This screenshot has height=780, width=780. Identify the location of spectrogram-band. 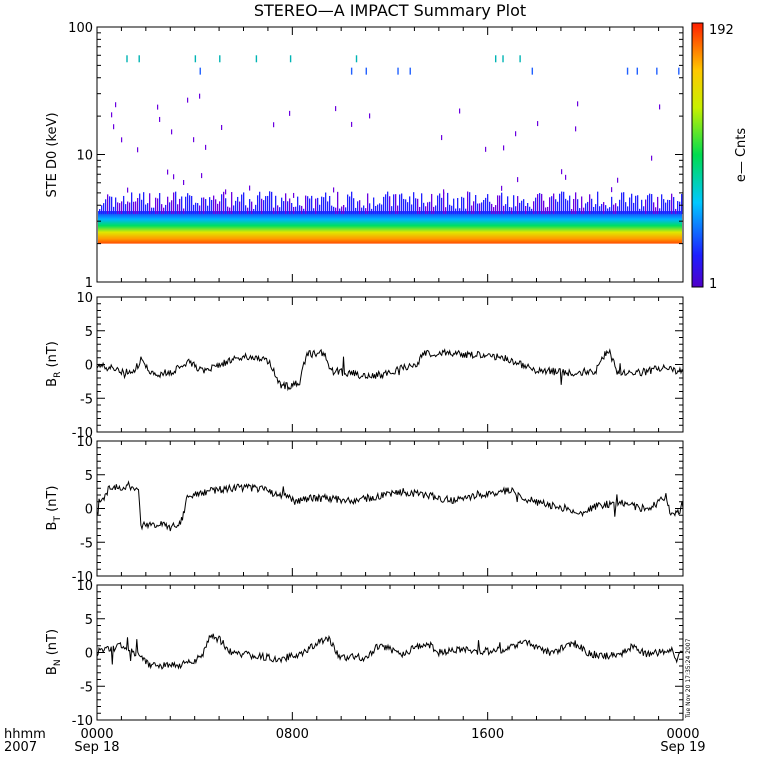
(390, 227).